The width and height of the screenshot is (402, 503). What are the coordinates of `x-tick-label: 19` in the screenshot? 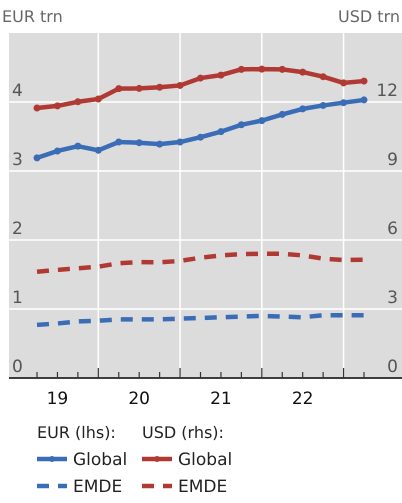 It's located at (57, 399).